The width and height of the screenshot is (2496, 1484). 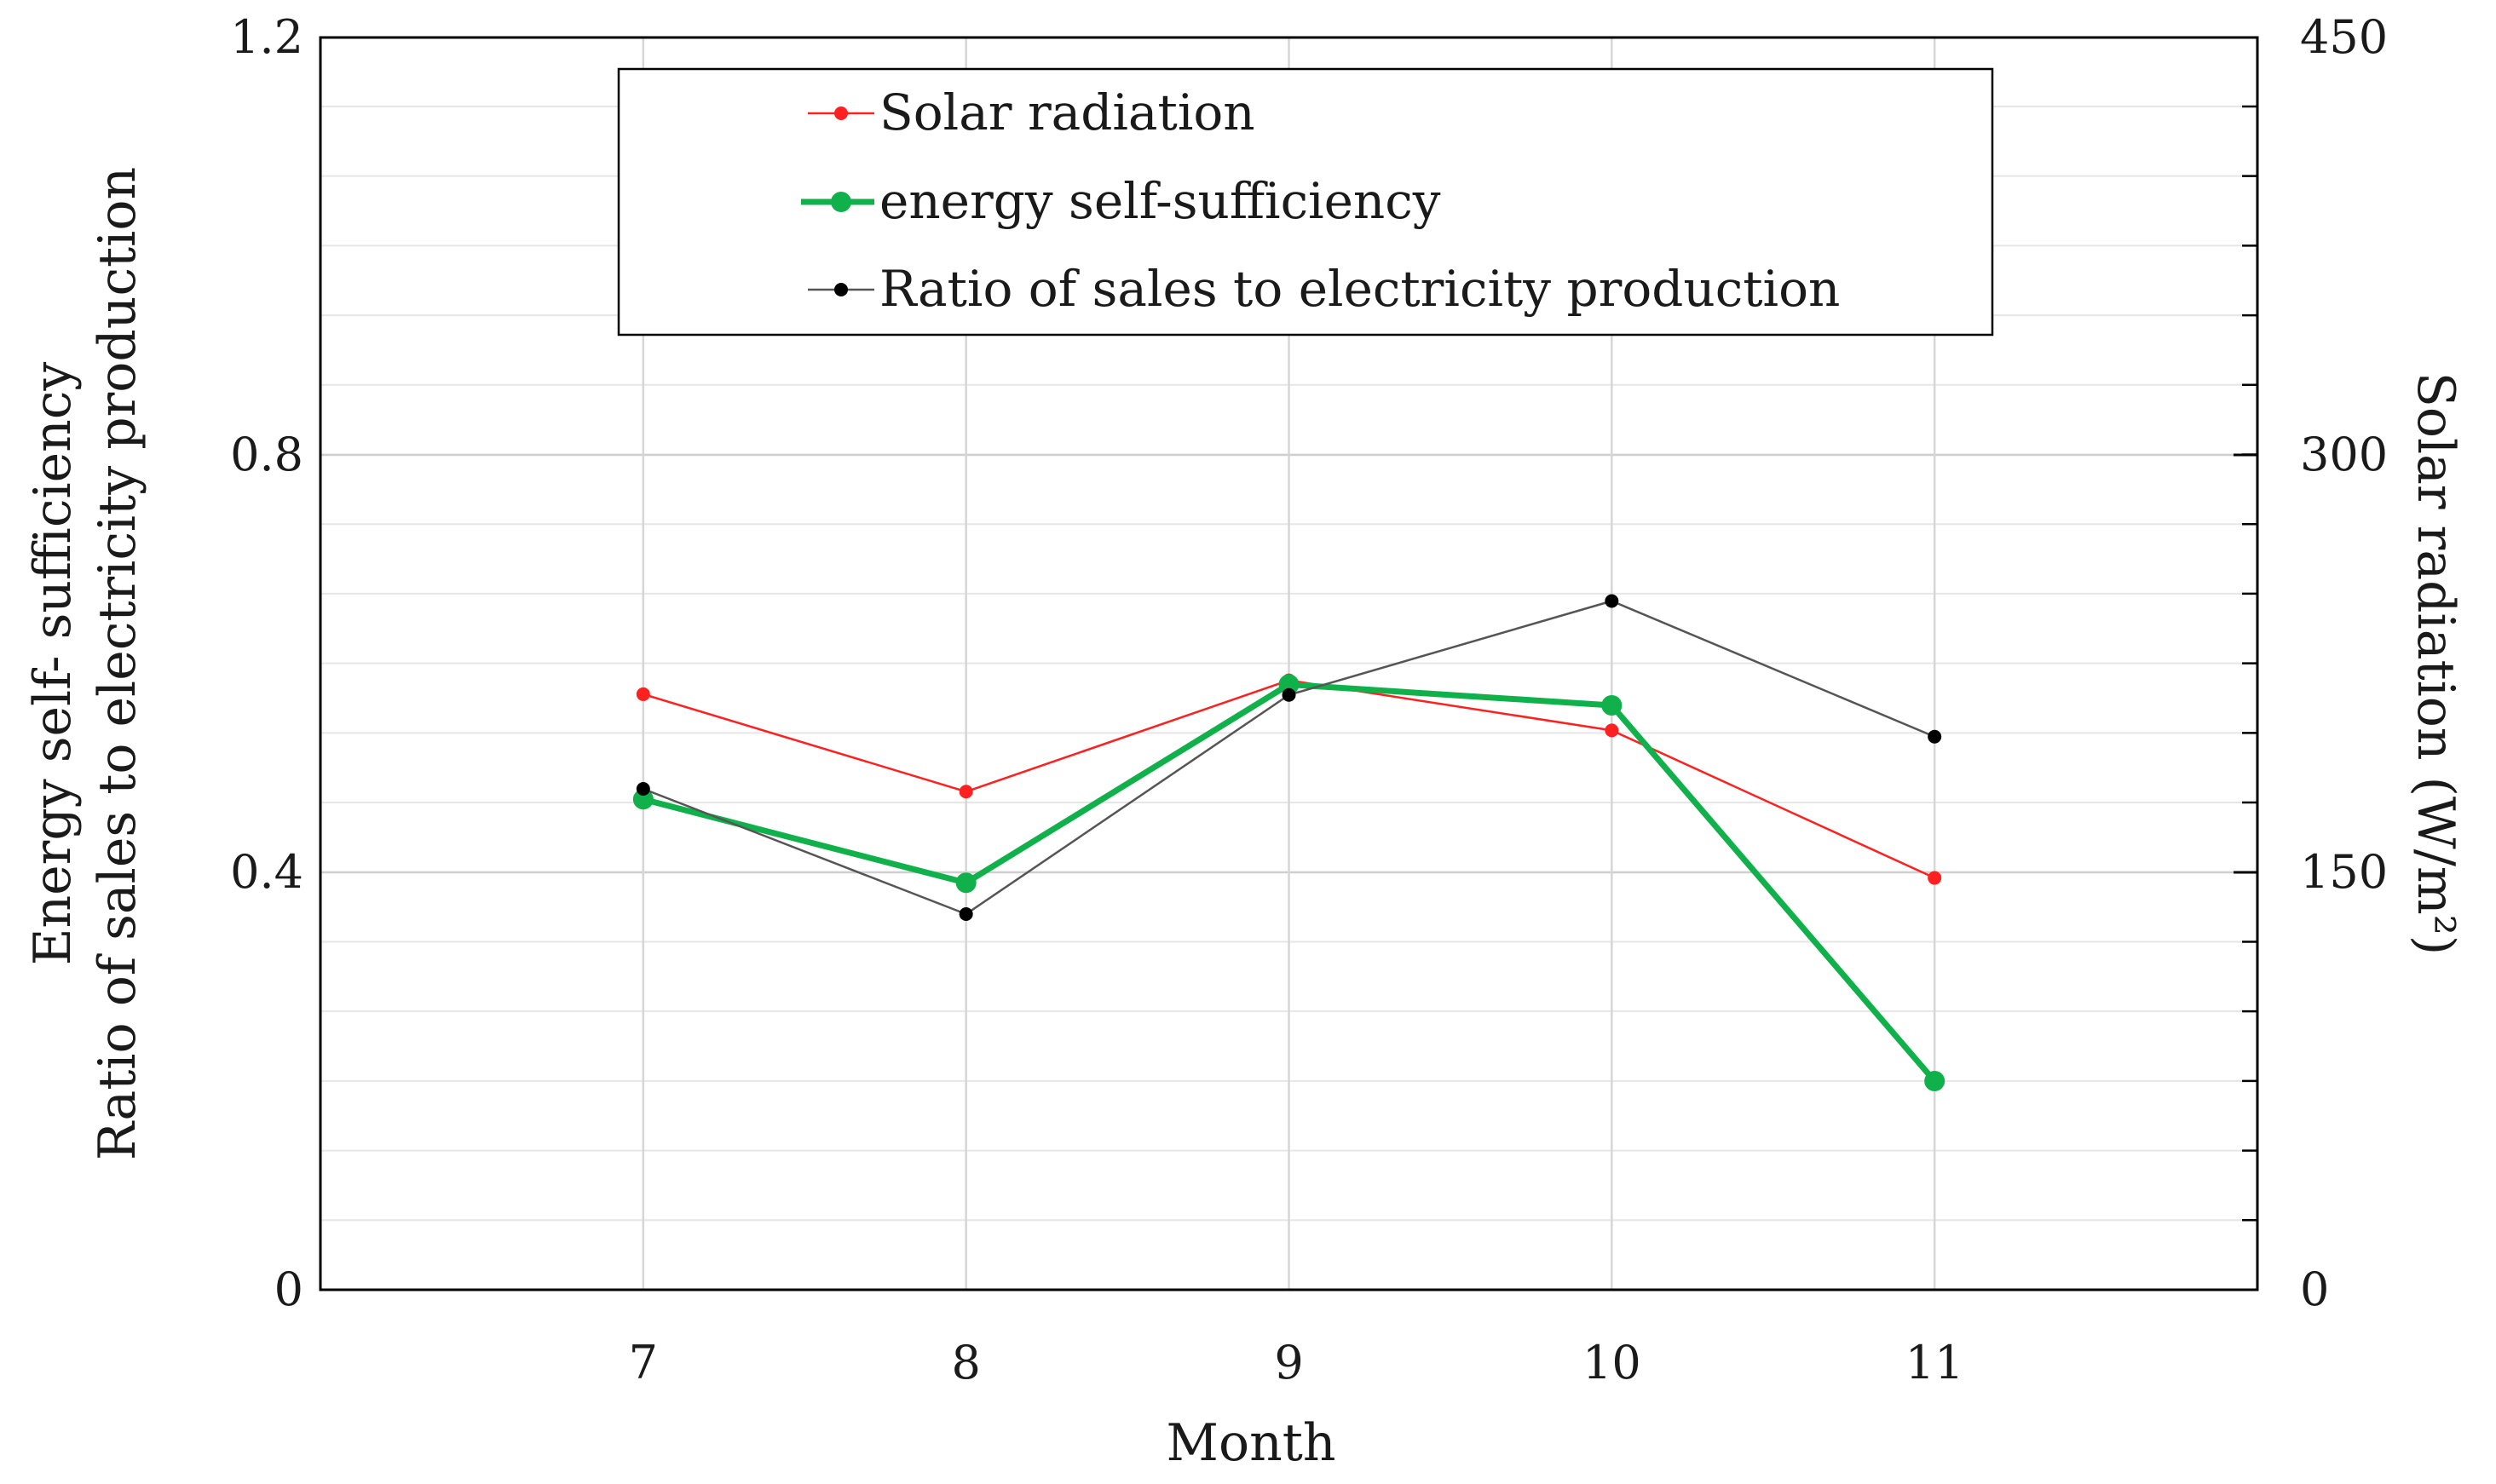 What do you see at coordinates (965, 1362) in the screenshot?
I see `x-axis-tick-label: 8` at bounding box center [965, 1362].